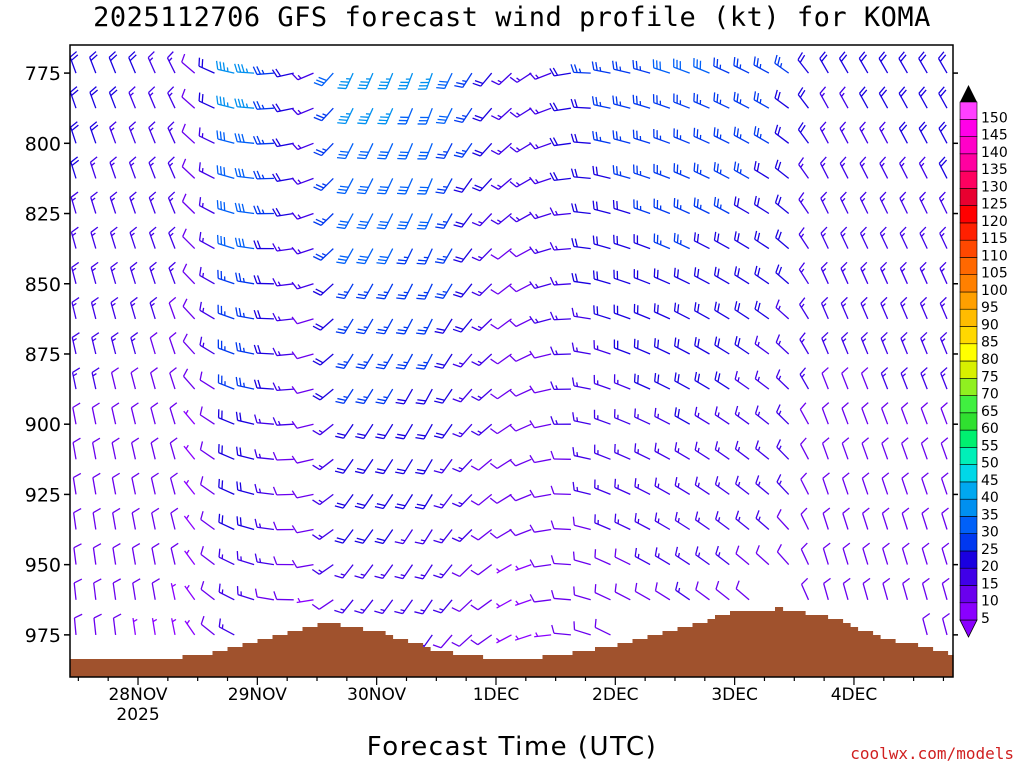 The width and height of the screenshot is (1024, 768). What do you see at coordinates (376, 695) in the screenshot?
I see `x-tick-label: 30NOV` at bounding box center [376, 695].